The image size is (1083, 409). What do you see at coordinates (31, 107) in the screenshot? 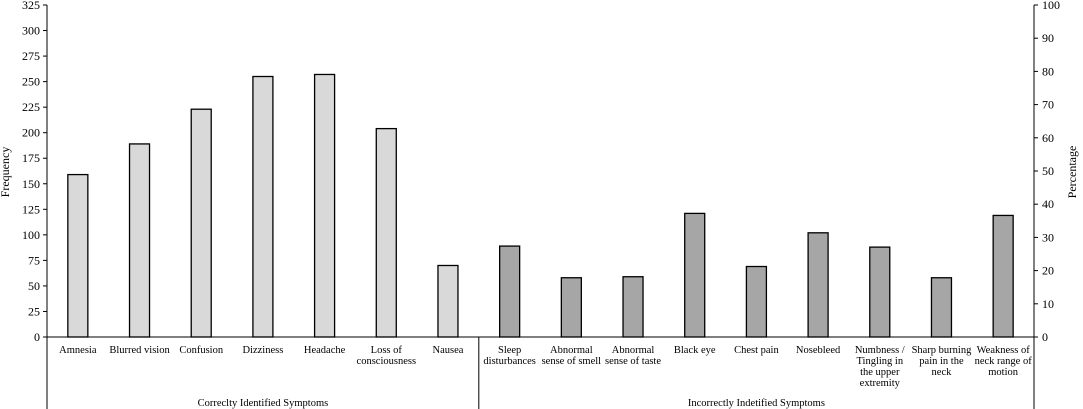
I see `y-tick-label: 225` at bounding box center [31, 107].